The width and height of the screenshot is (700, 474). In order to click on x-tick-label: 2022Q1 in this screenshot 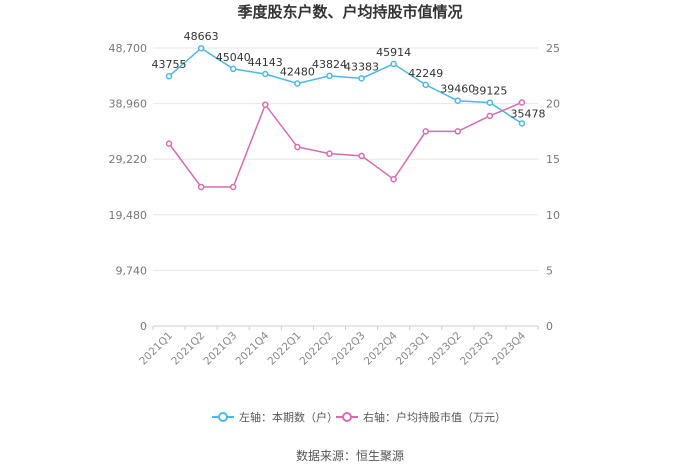, I will do `click(285, 349)`.